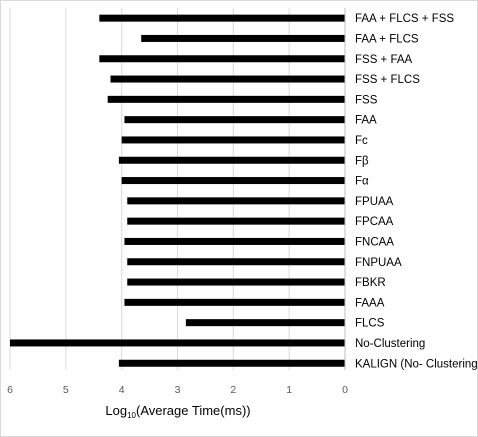 The height and width of the screenshot is (437, 478). Describe the element at coordinates (366, 100) in the screenshot. I see `category-label: FSS` at that location.